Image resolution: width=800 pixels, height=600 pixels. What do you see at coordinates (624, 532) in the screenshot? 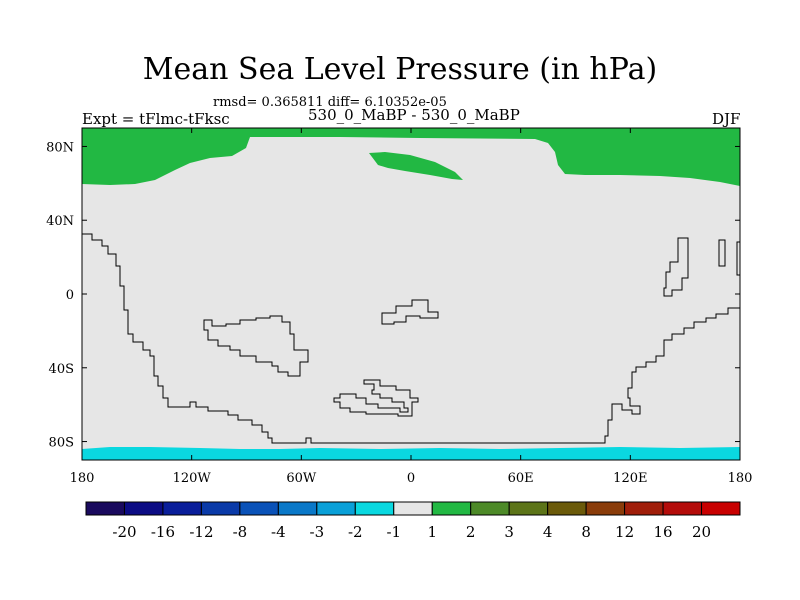
I see `colorbar-label: 12` at bounding box center [624, 532].